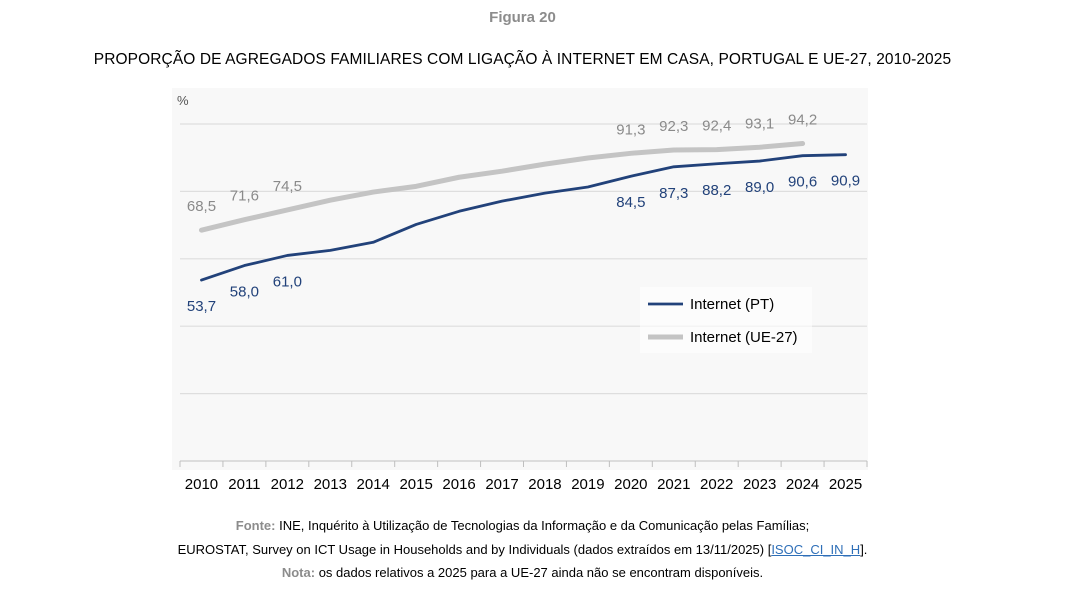 This screenshot has width=1082, height=592. Describe the element at coordinates (255, 525) in the screenshot. I see `source-label: Fonte:` at that location.